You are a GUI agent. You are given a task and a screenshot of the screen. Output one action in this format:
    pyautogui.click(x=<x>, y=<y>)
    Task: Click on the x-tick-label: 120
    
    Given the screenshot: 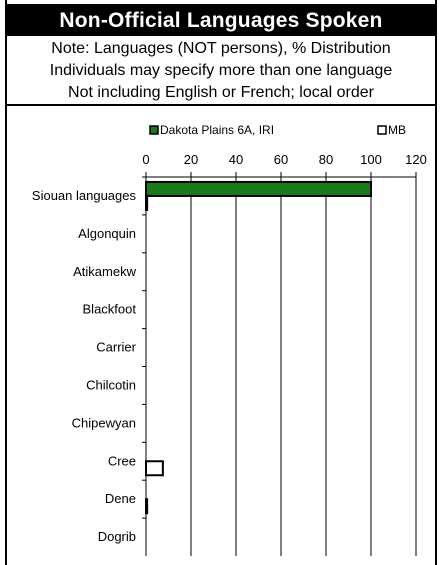 What is the action you would take?
    pyautogui.click(x=416, y=159)
    